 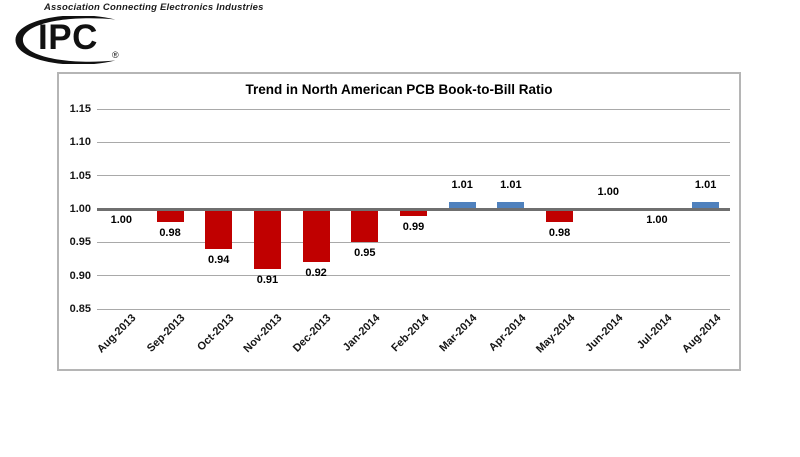 I want to click on baseline-line, so click(x=413, y=209).